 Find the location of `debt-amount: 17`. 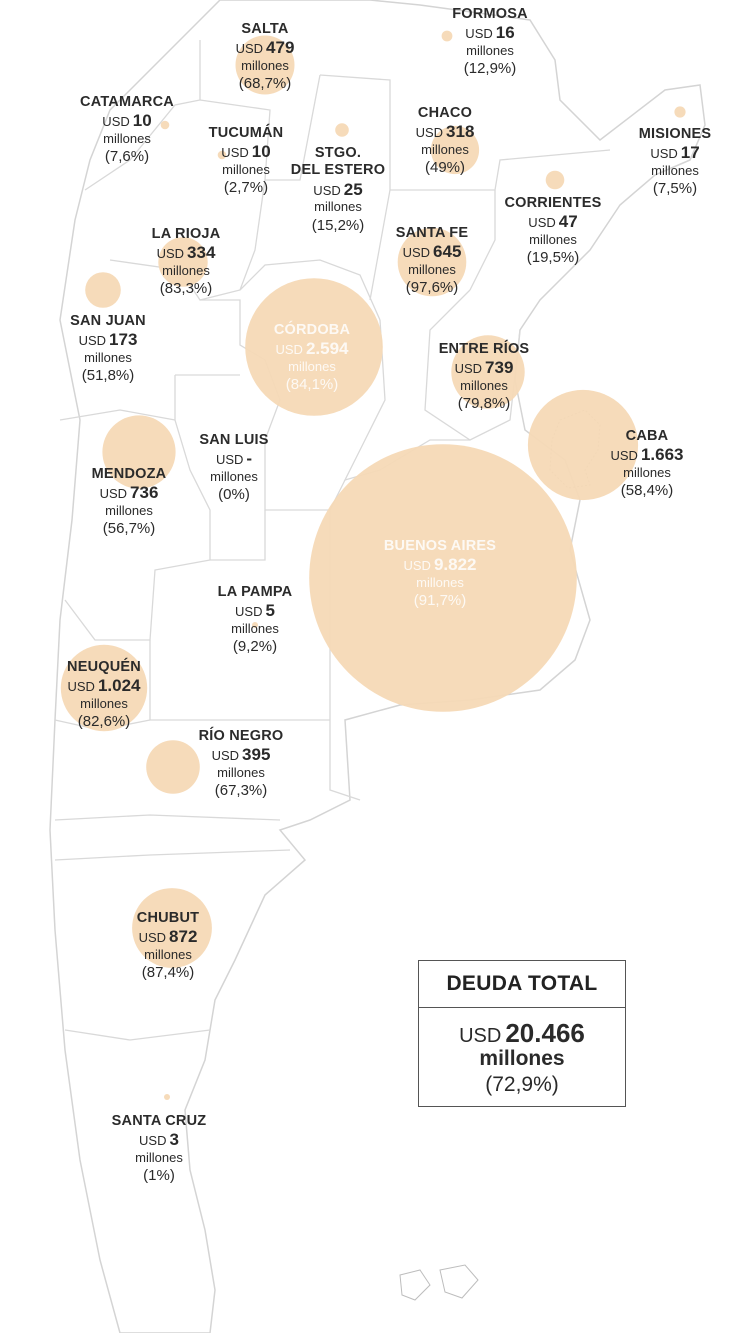

debt-amount: 17 is located at coordinates (690, 153).